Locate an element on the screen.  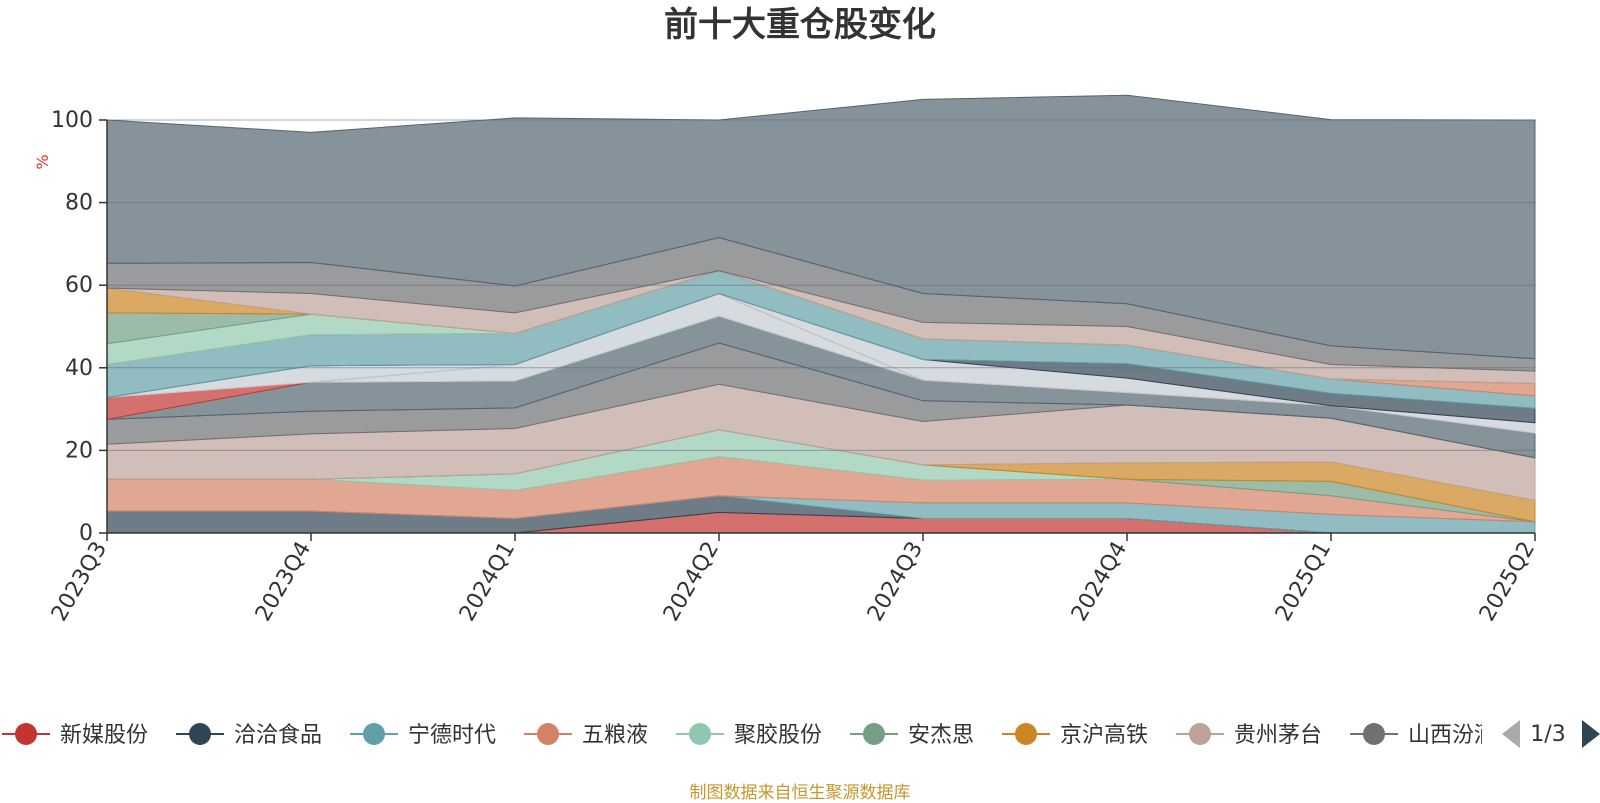
y-tick-label: 20 is located at coordinates (79, 450).